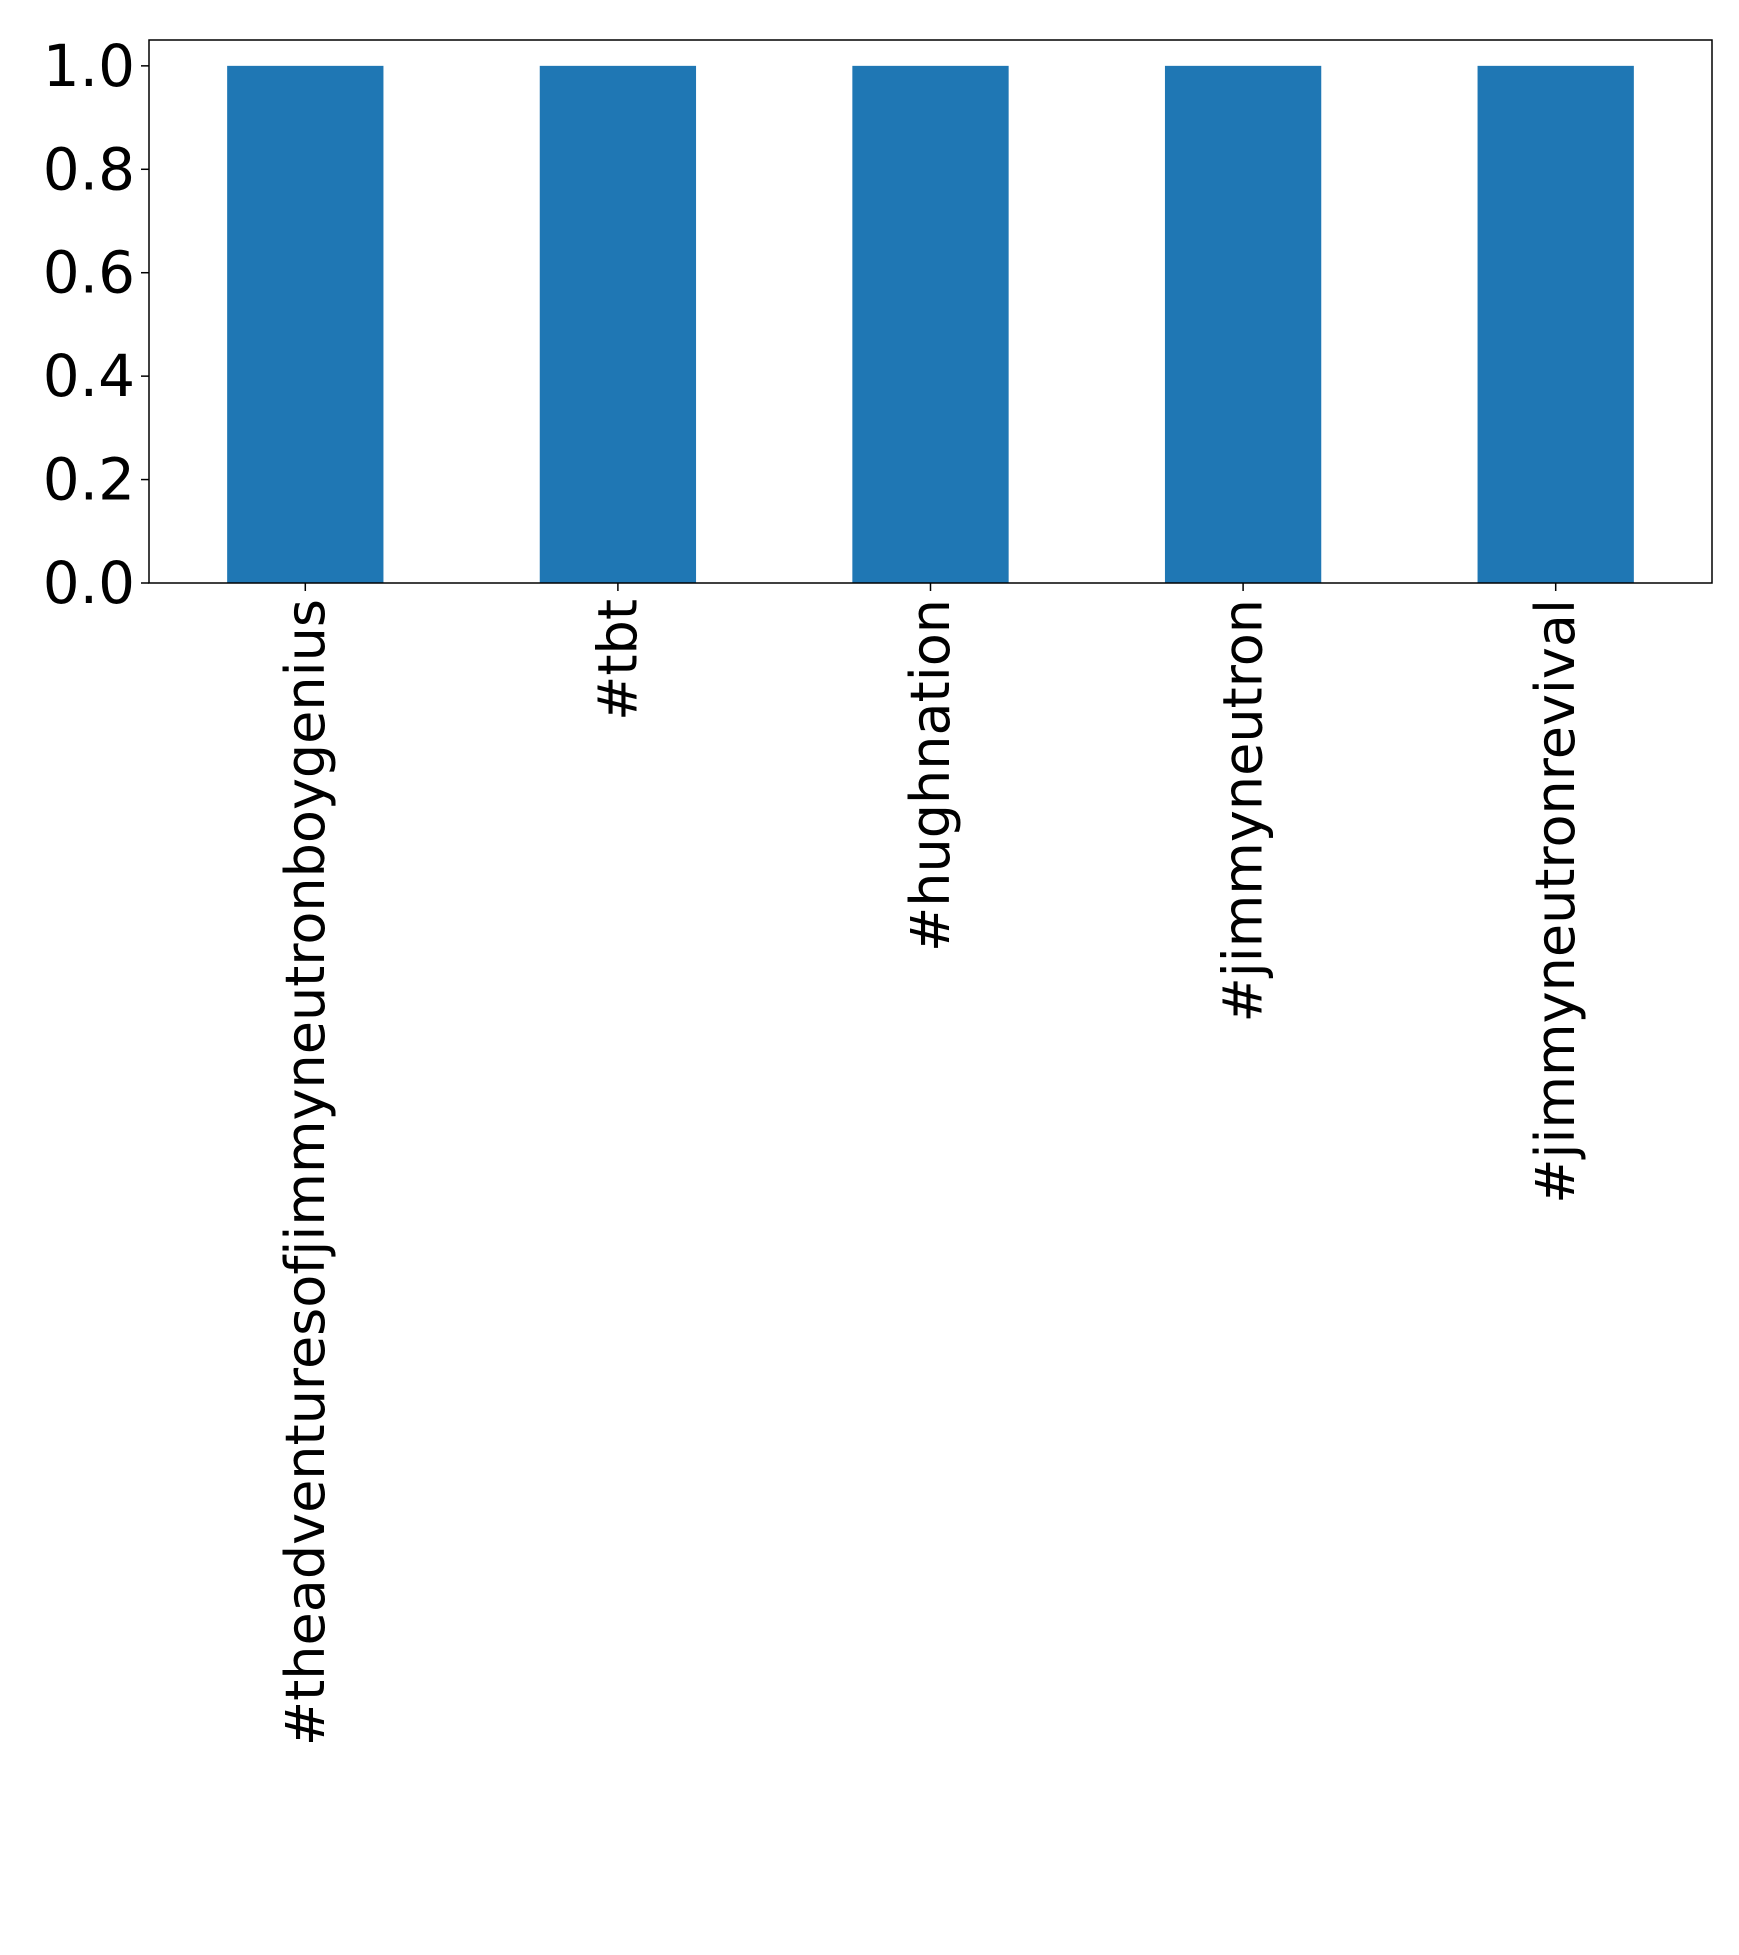  I want to click on x-tick-label: #hughnation, so click(930, 775).